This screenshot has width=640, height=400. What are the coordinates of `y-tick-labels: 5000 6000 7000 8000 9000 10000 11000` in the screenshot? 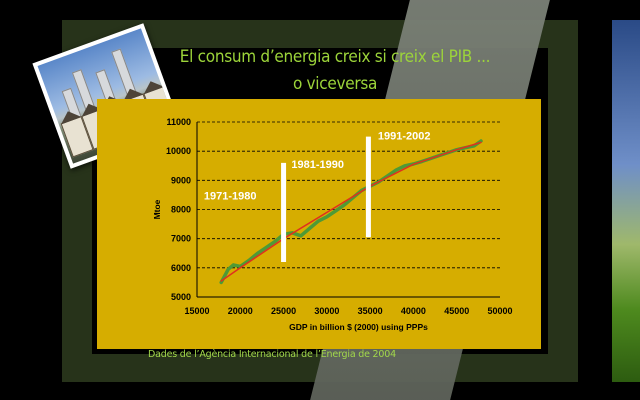 It's located at (178, 209).